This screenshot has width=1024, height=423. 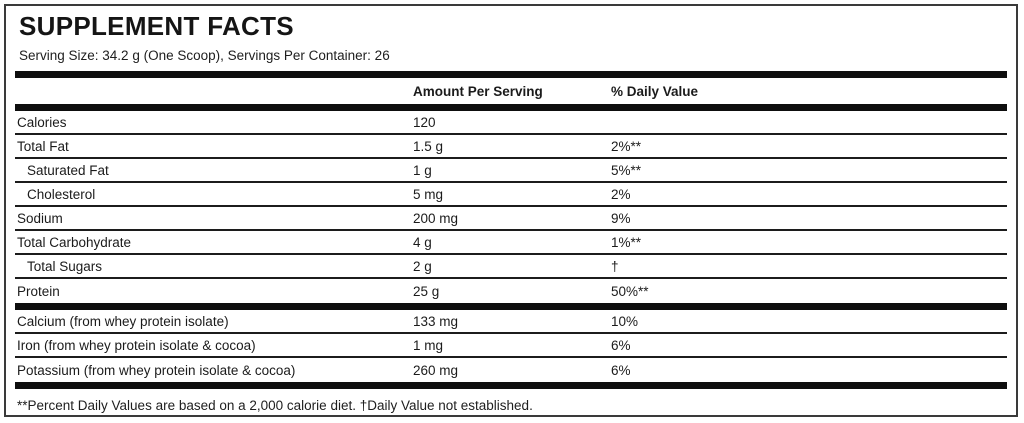 I want to click on nutrient-daily-value: 9%, so click(x=621, y=218).